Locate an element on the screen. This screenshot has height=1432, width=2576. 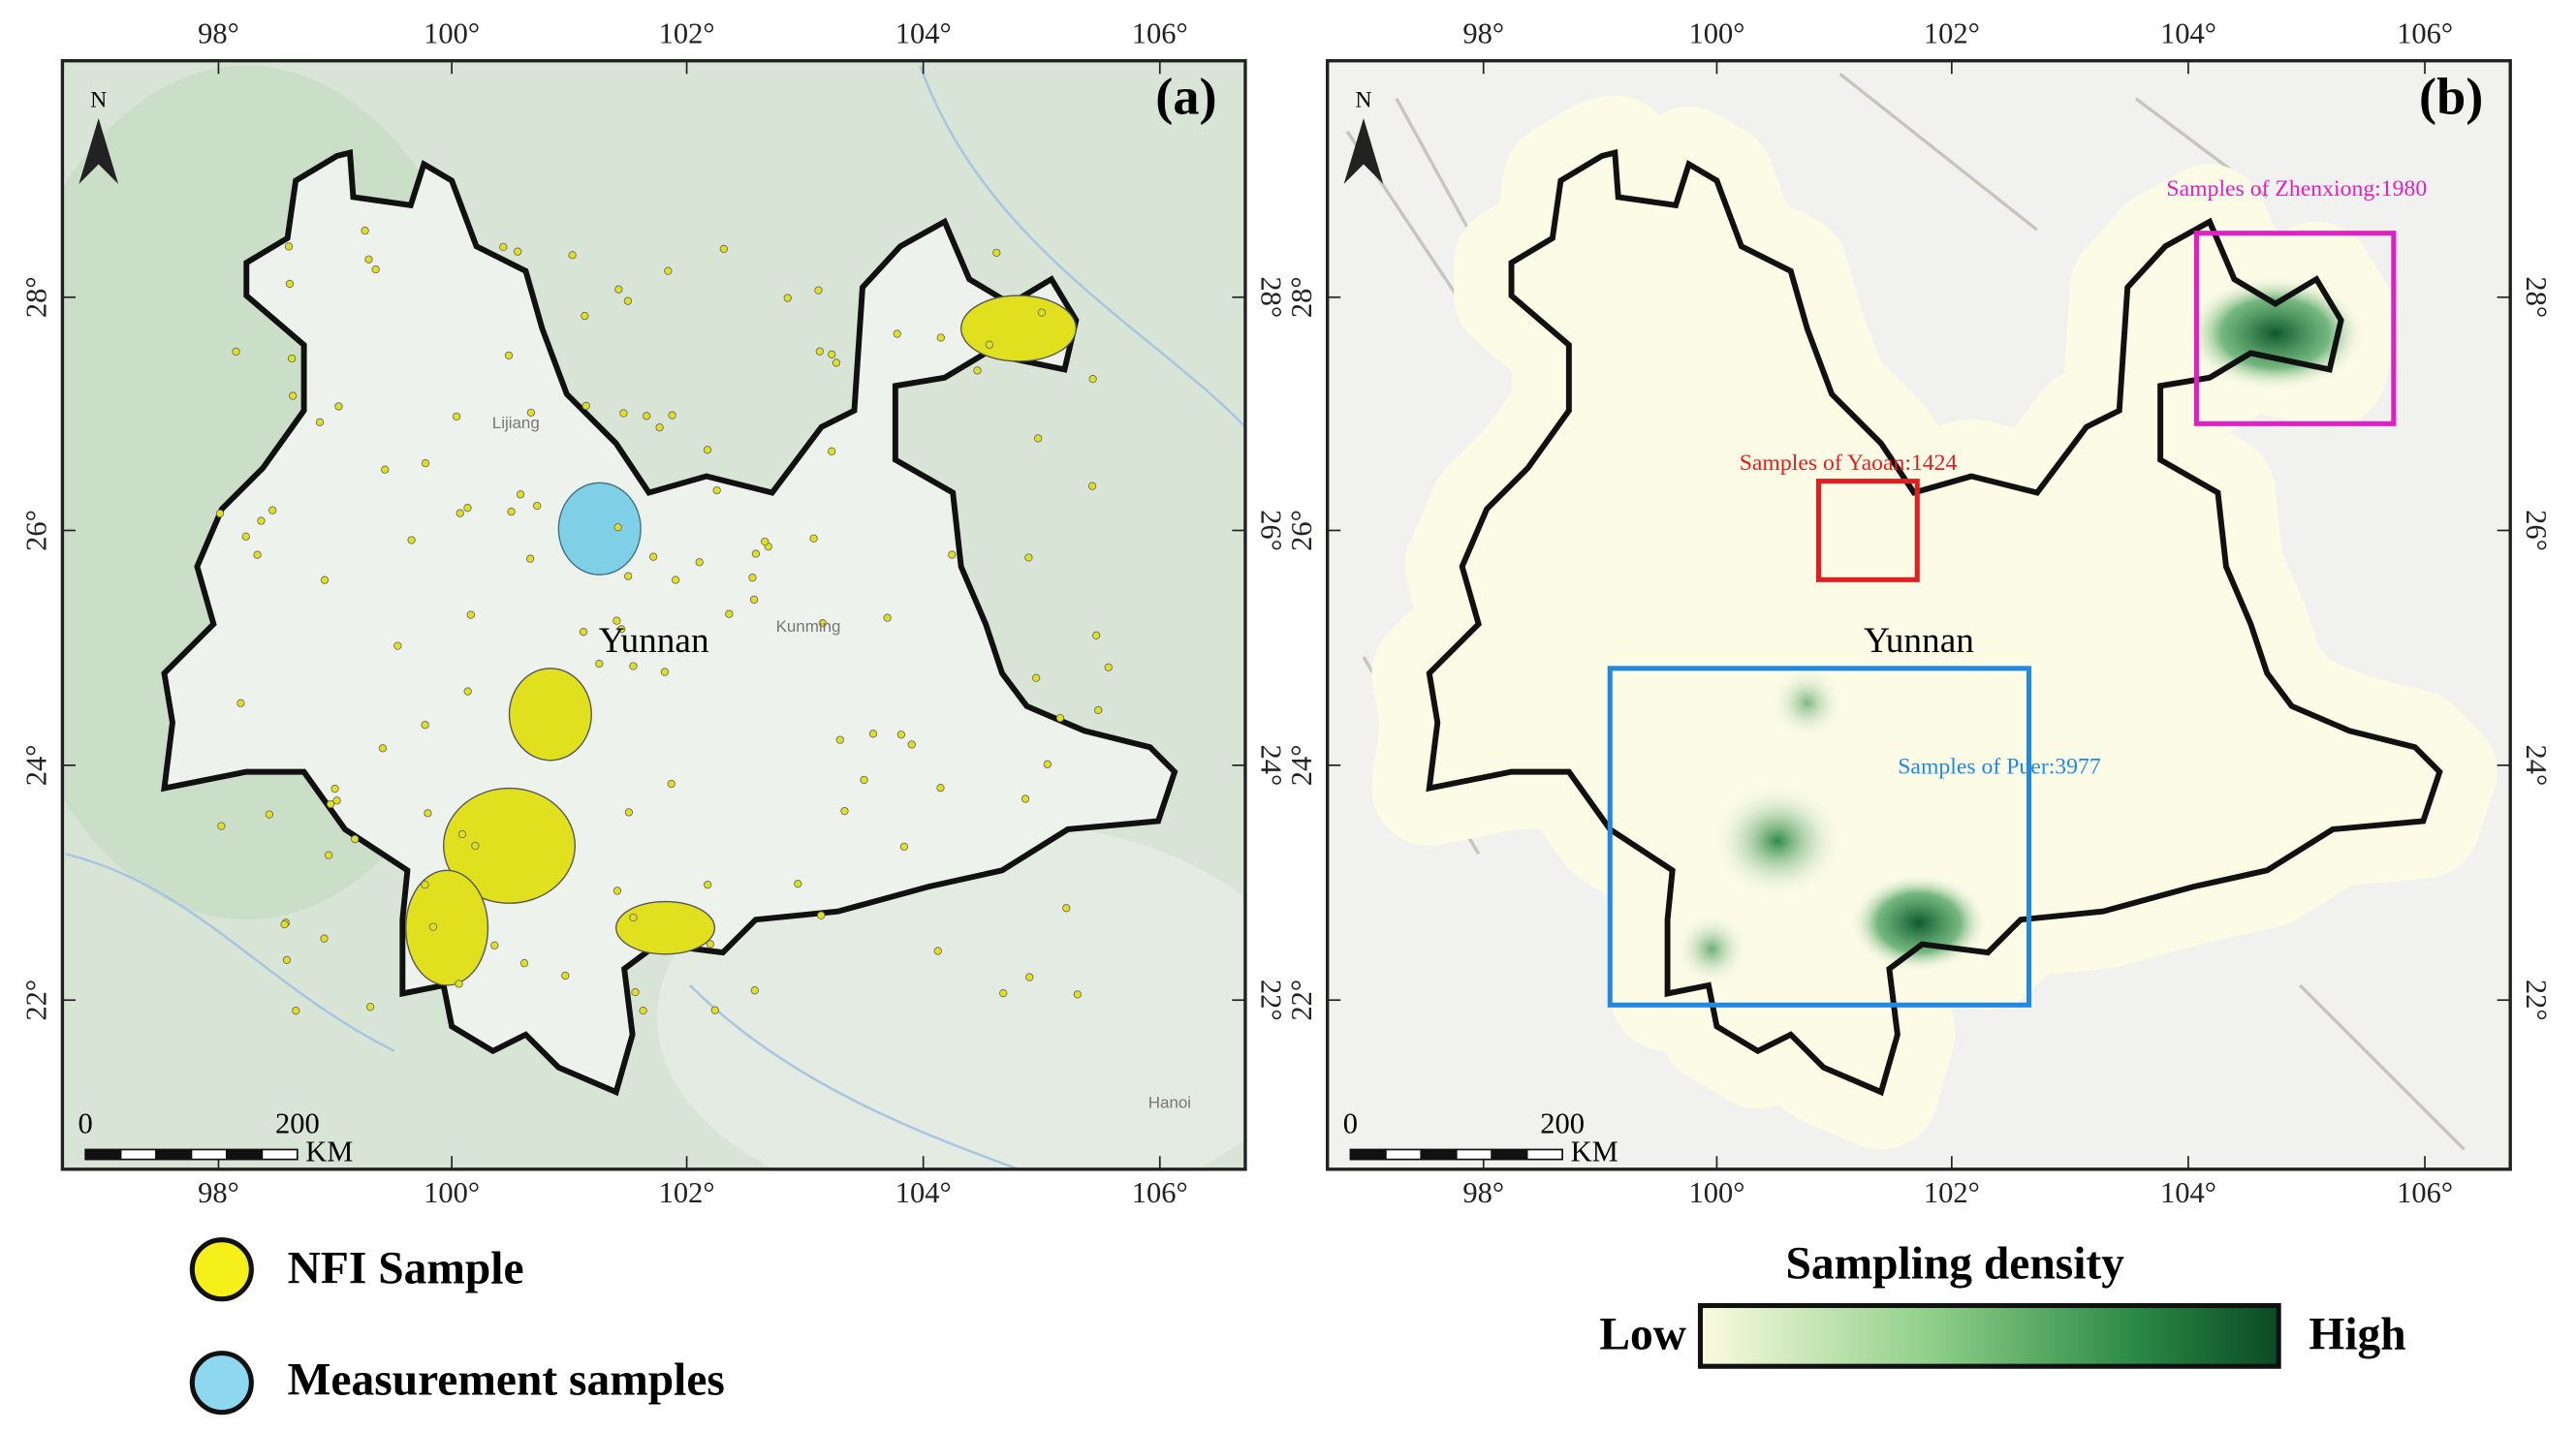
scale-end: 200 is located at coordinates (297, 1123).